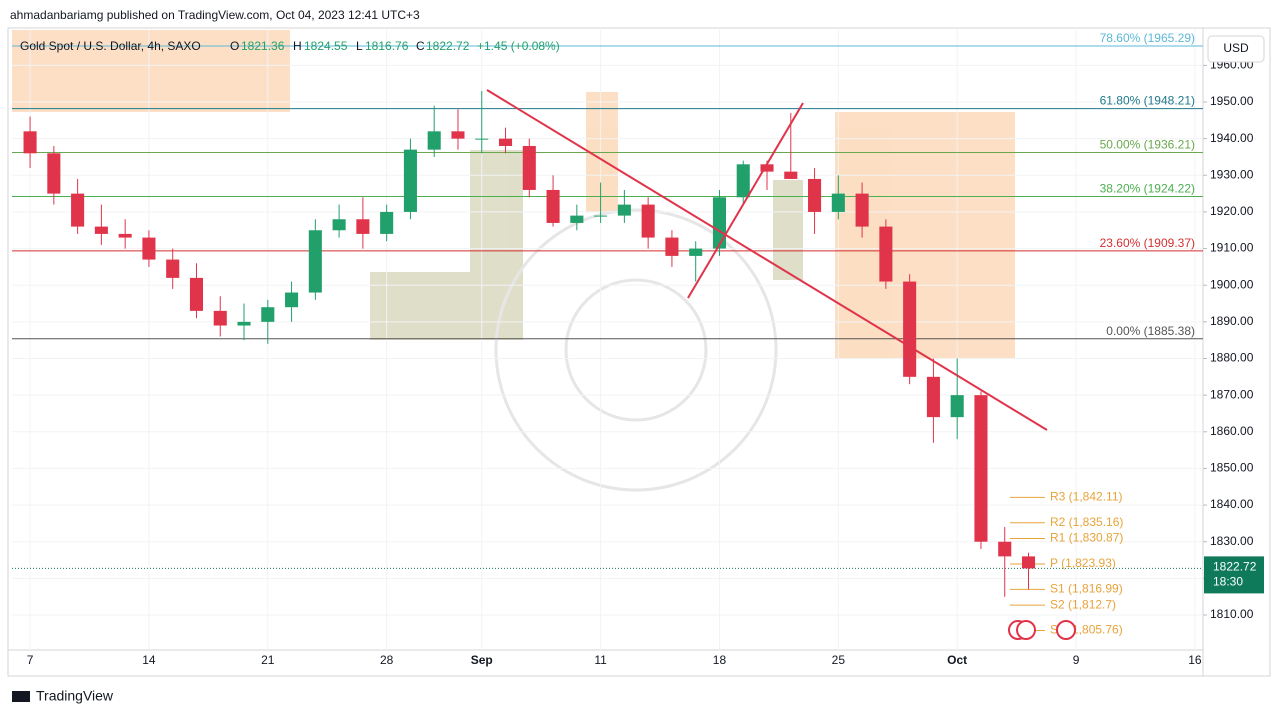 Image resolution: width=1280 pixels, height=716 pixels. I want to click on pivot-label: R3 (1,842.11), so click(1086, 497).